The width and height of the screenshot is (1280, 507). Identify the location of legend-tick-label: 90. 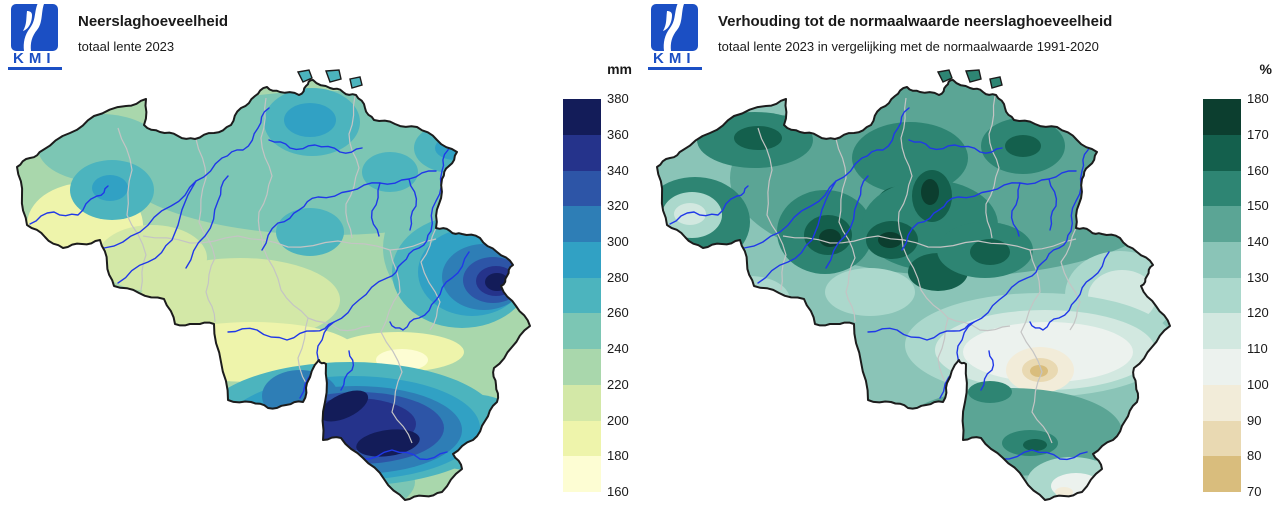
(1254, 420).